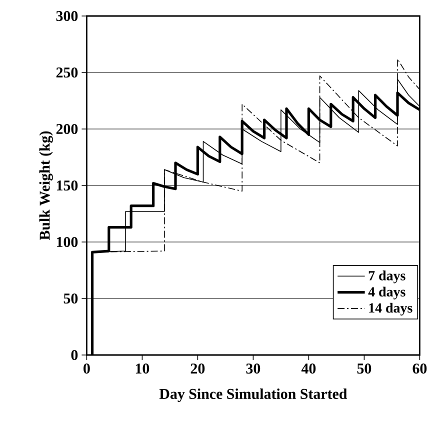 Image resolution: width=434 pixels, height=431 pixels. Describe the element at coordinates (419, 369) in the screenshot. I see `x-tick-label: 60` at that location.